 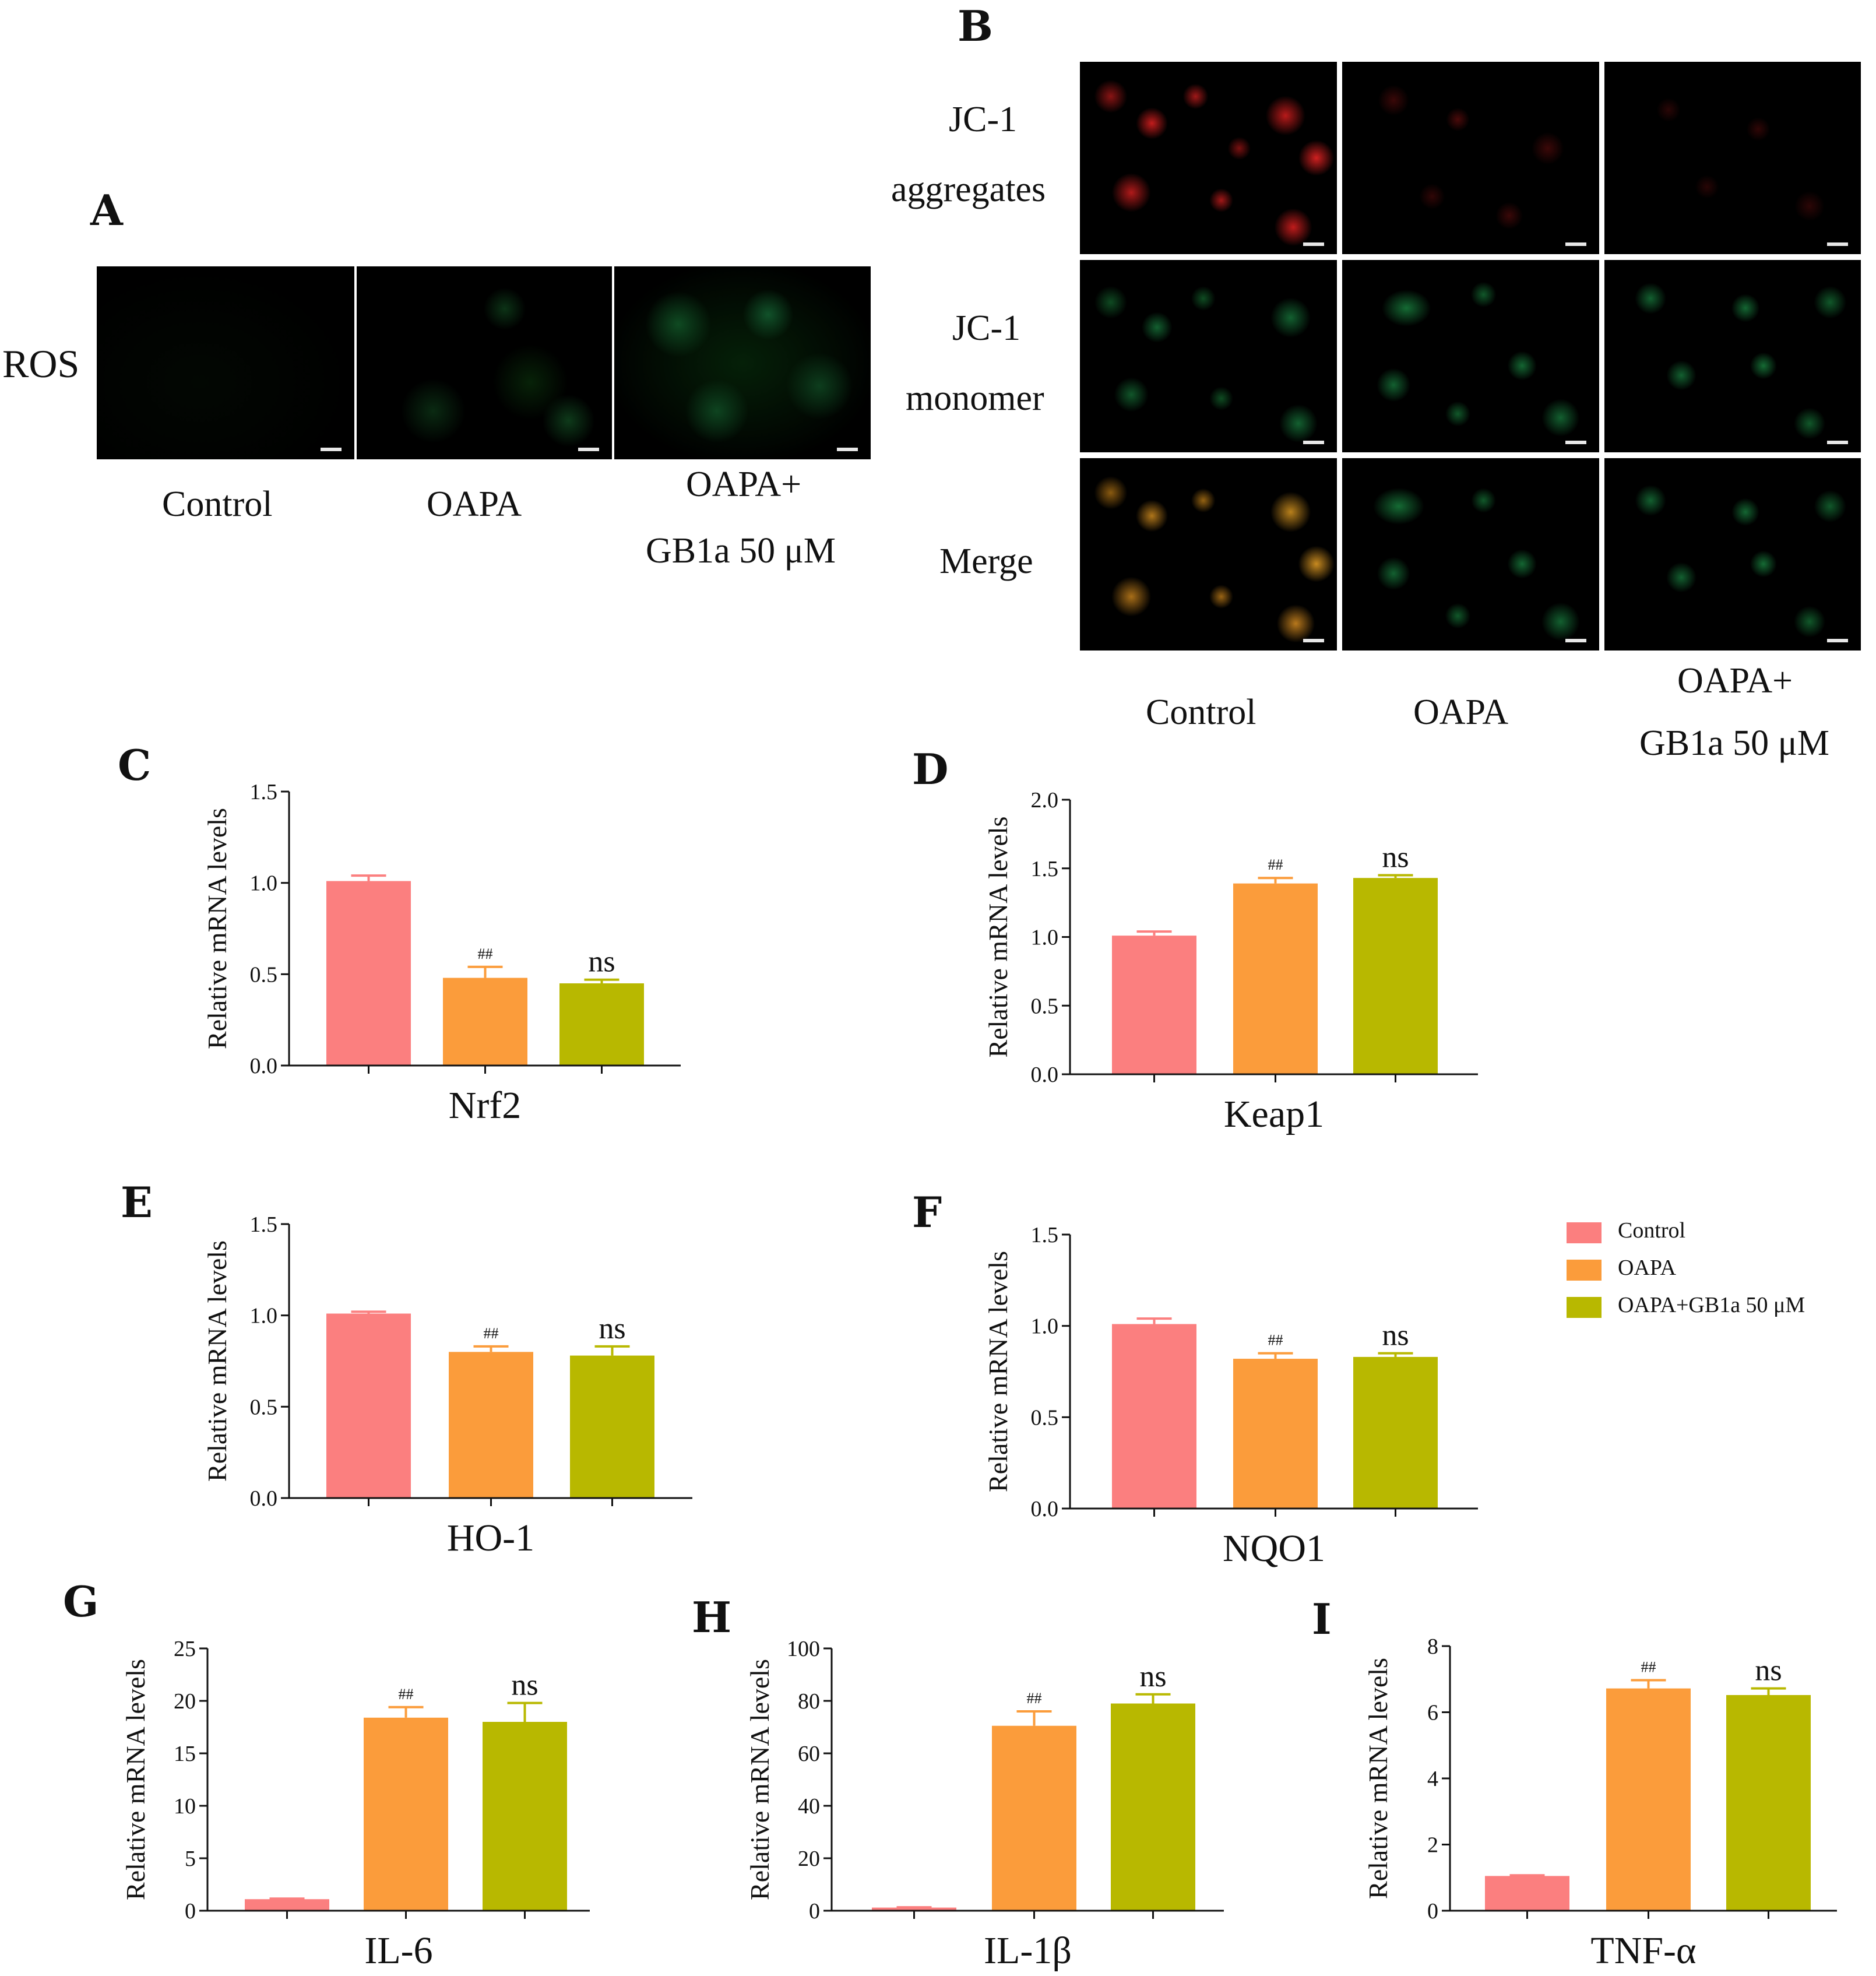 What do you see at coordinates (1208, 356) in the screenshot?
I see `jc1-monomer-control` at bounding box center [1208, 356].